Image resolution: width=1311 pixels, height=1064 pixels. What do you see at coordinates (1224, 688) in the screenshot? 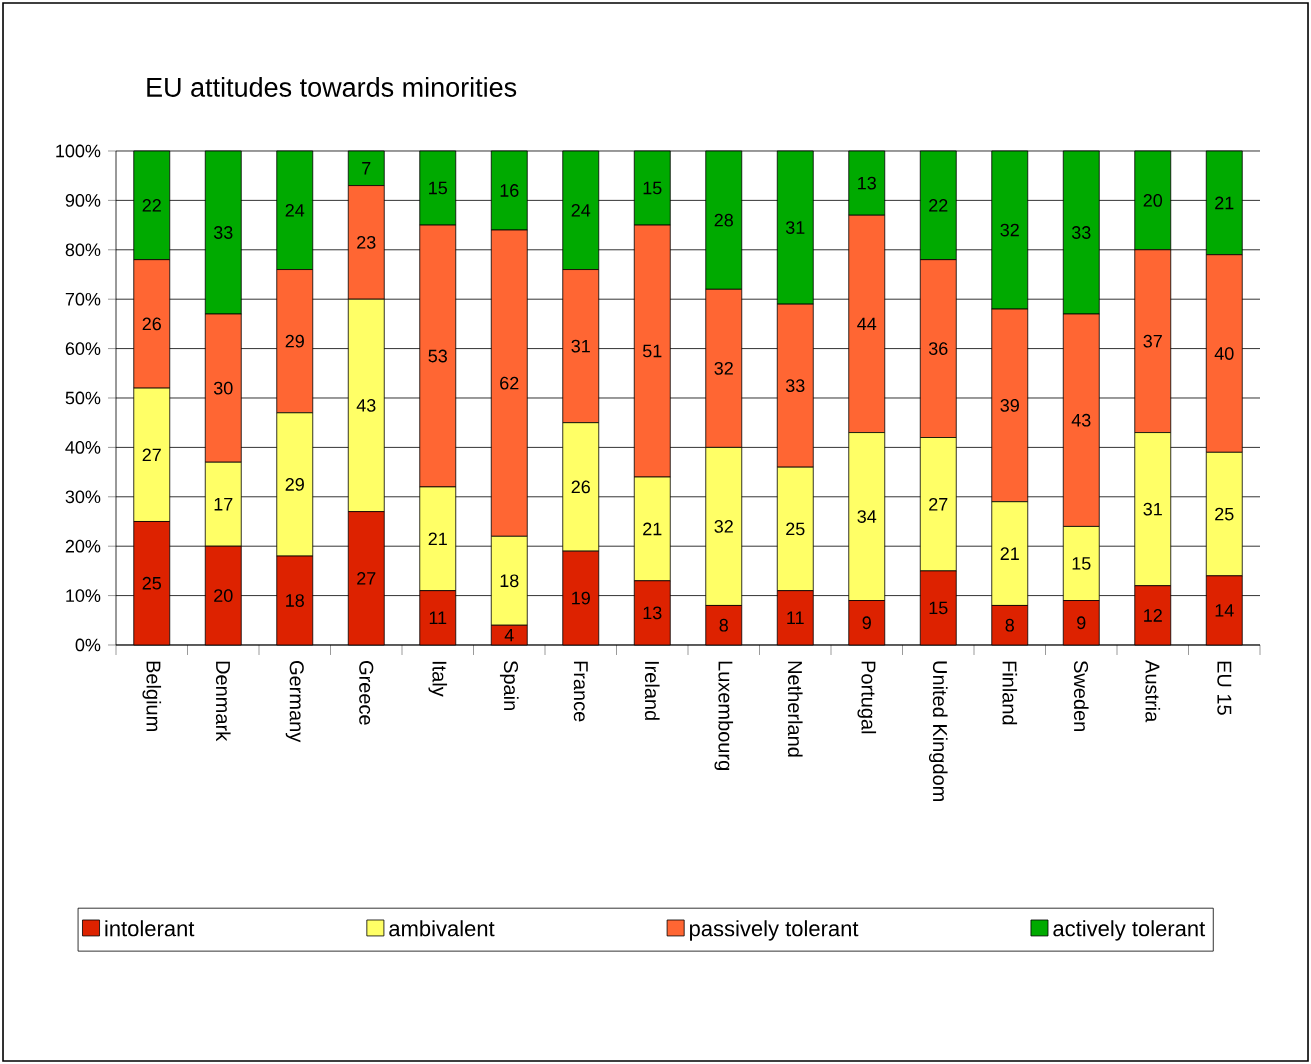
I see `x-tick-label: EU 15` at bounding box center [1224, 688].